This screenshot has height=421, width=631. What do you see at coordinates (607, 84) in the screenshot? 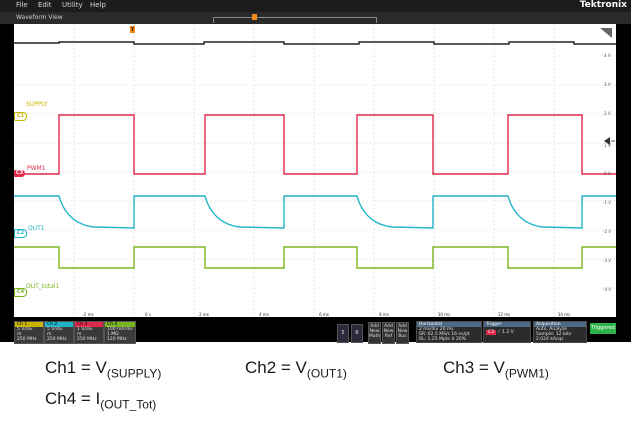
I see `scale-label: 3 V` at bounding box center [607, 84].